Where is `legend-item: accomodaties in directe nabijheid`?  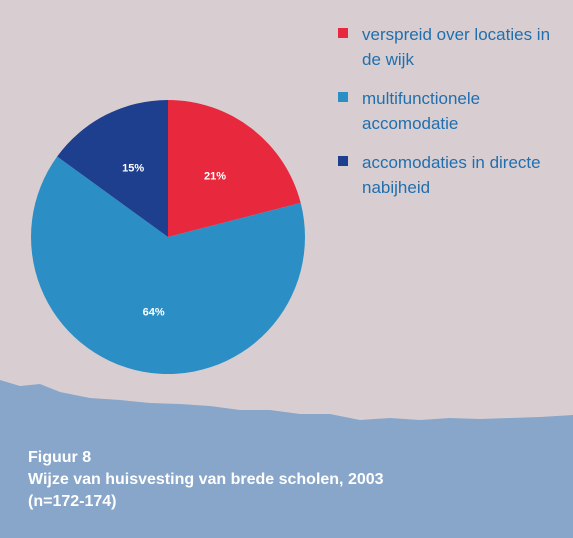 legend-item: accomodaties in directe nabijheid is located at coordinates (450, 175).